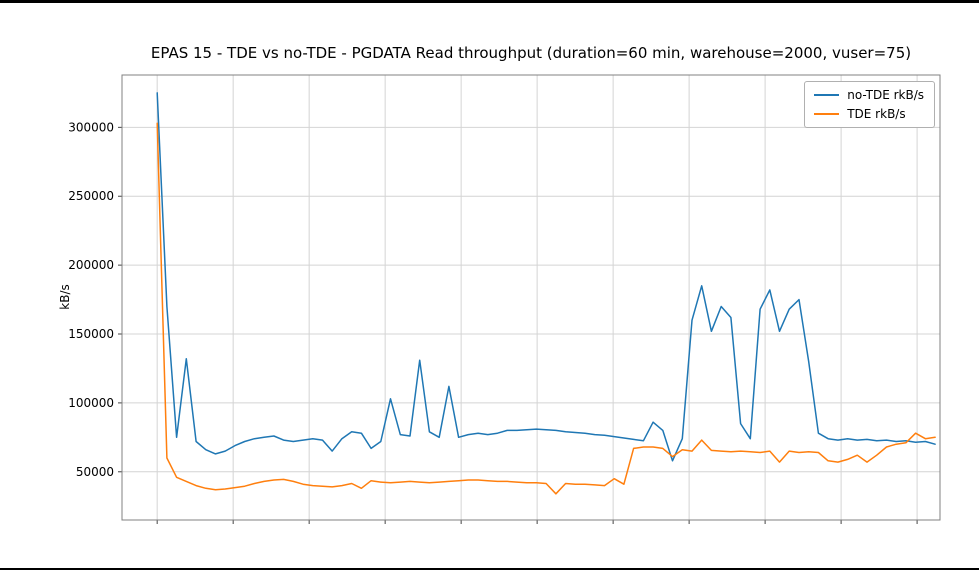 The width and height of the screenshot is (979, 588). What do you see at coordinates (91, 265) in the screenshot?
I see `y-tick-label: 200000` at bounding box center [91, 265].